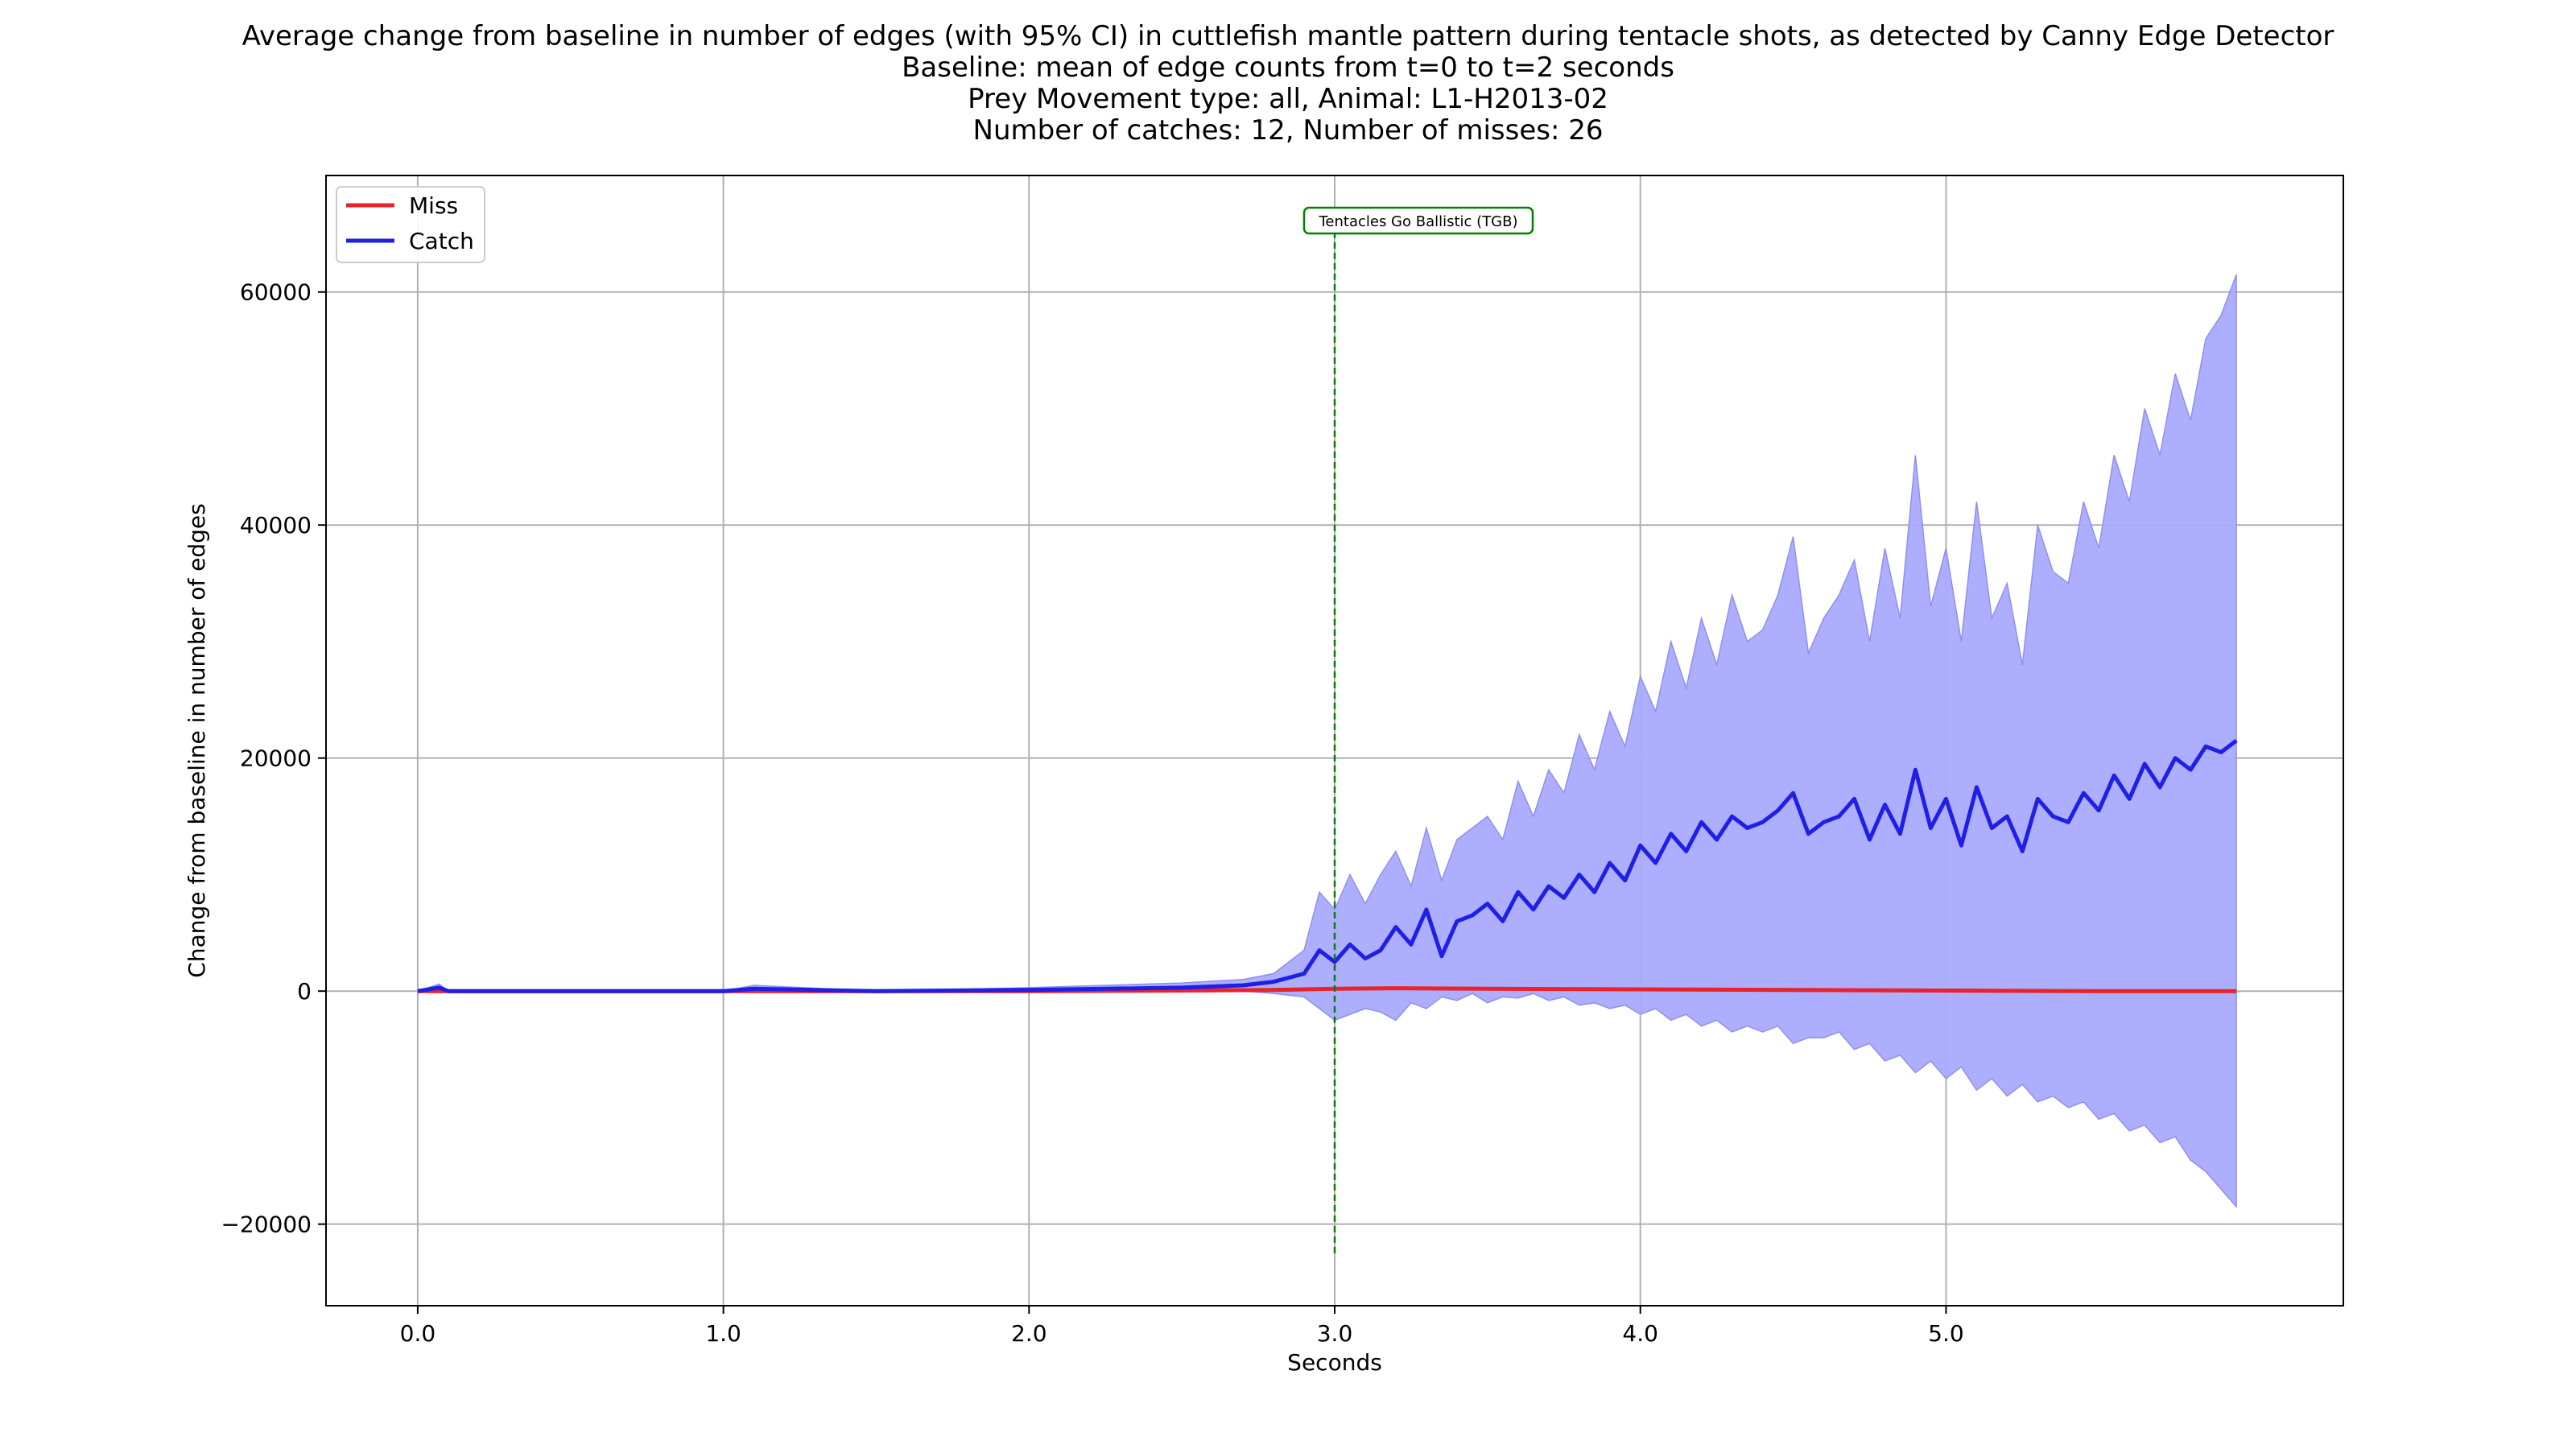  What do you see at coordinates (276, 758) in the screenshot?
I see `y-tick-label: 20000` at bounding box center [276, 758].